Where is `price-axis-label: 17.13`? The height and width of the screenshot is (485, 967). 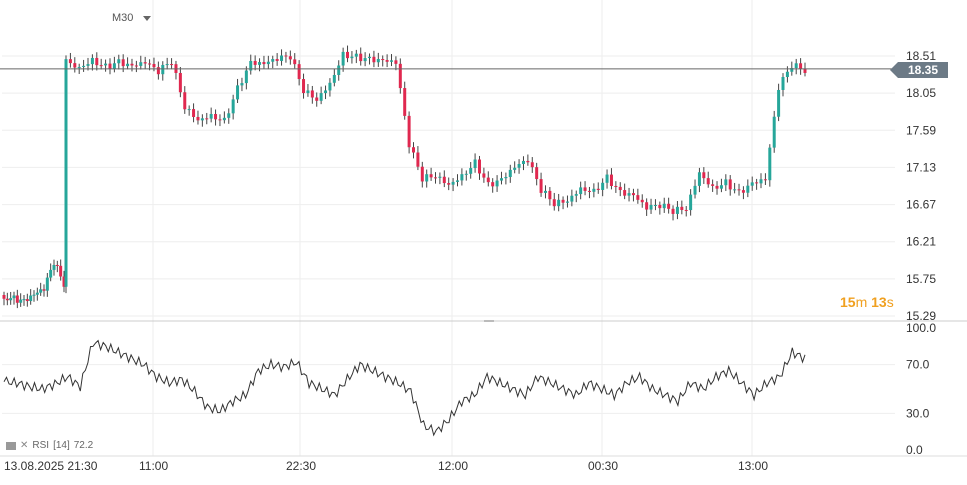
price-axis-label: 17.13 is located at coordinates (921, 167).